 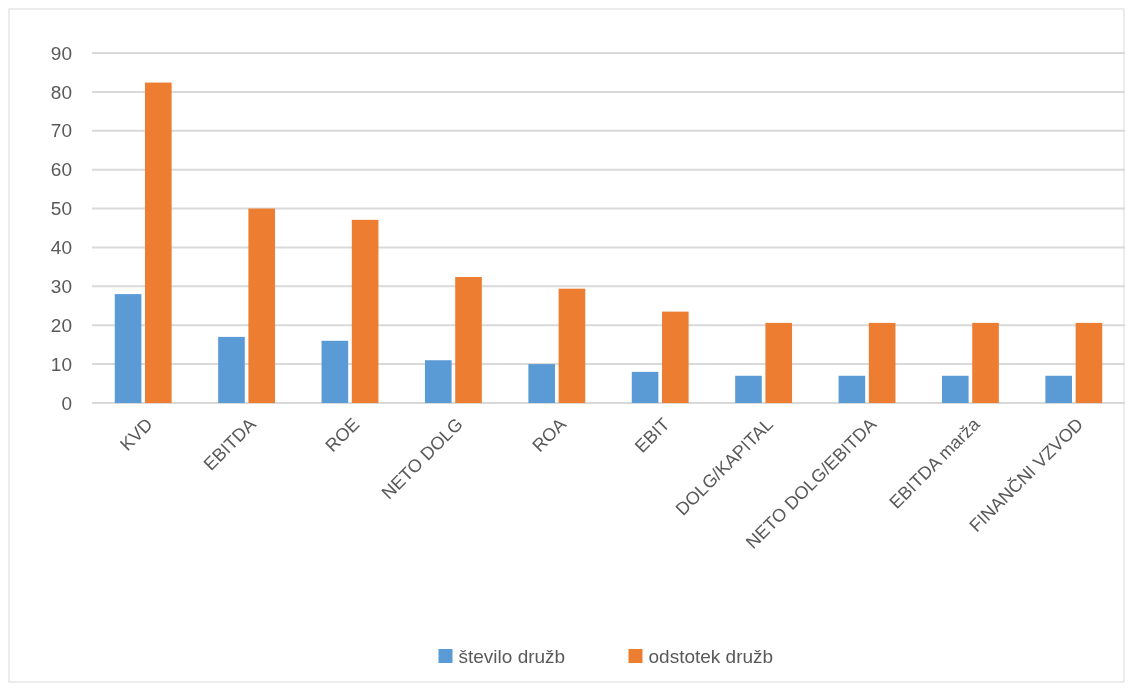 What do you see at coordinates (61, 286) in the screenshot?
I see `y-tick-label: 30` at bounding box center [61, 286].